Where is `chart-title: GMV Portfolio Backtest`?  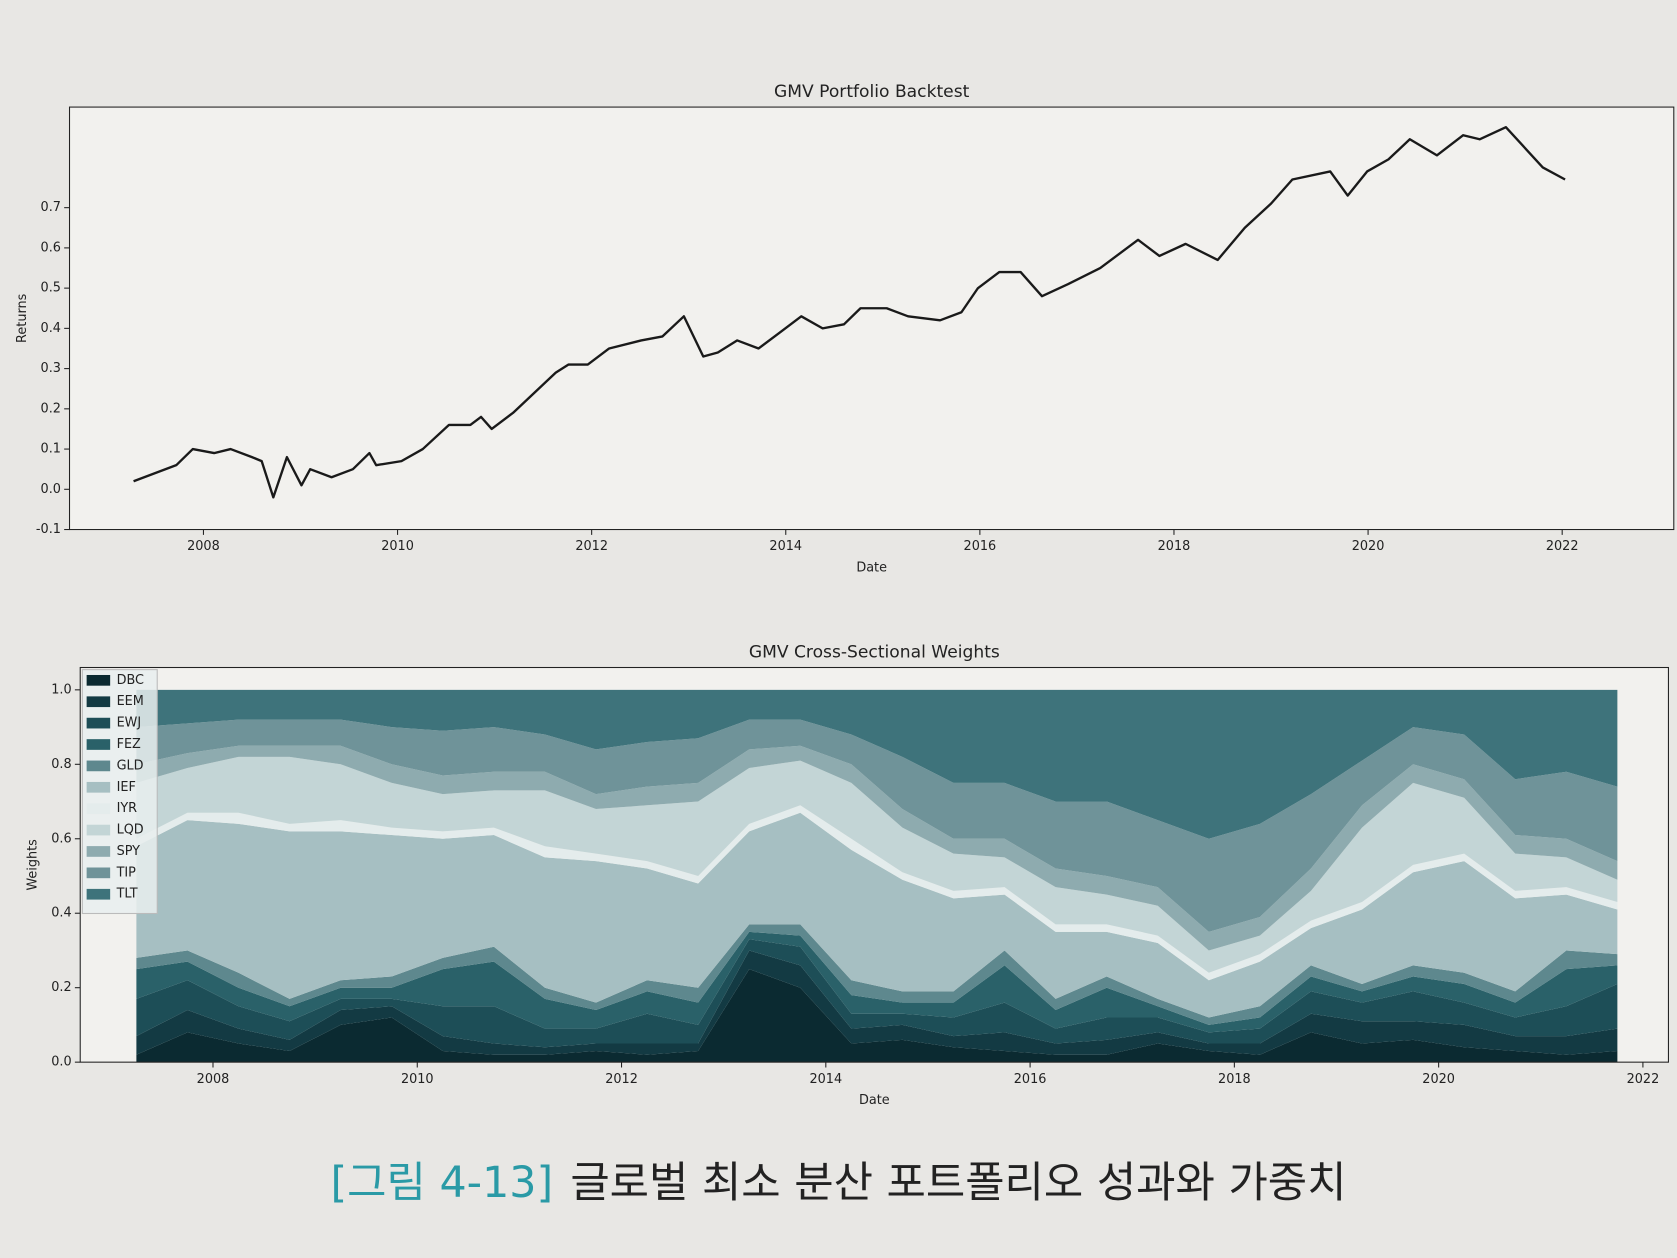 chart-title: GMV Portfolio Backtest is located at coordinates (872, 92).